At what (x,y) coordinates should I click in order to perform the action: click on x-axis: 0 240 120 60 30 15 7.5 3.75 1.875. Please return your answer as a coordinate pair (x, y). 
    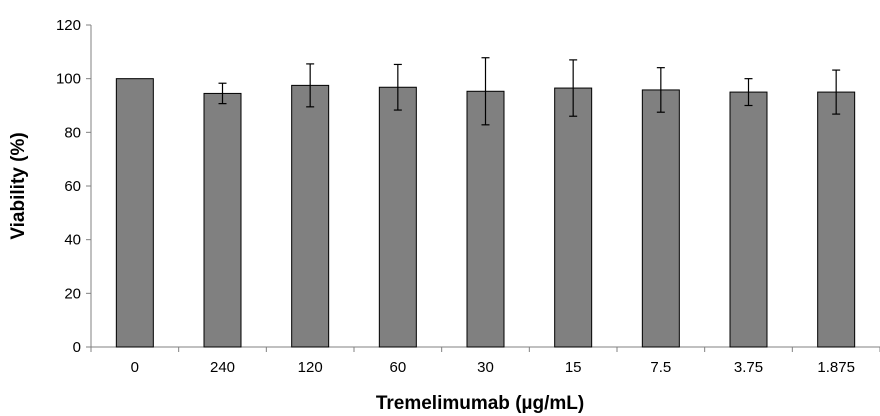
    Looking at the image, I should click on (485, 361).